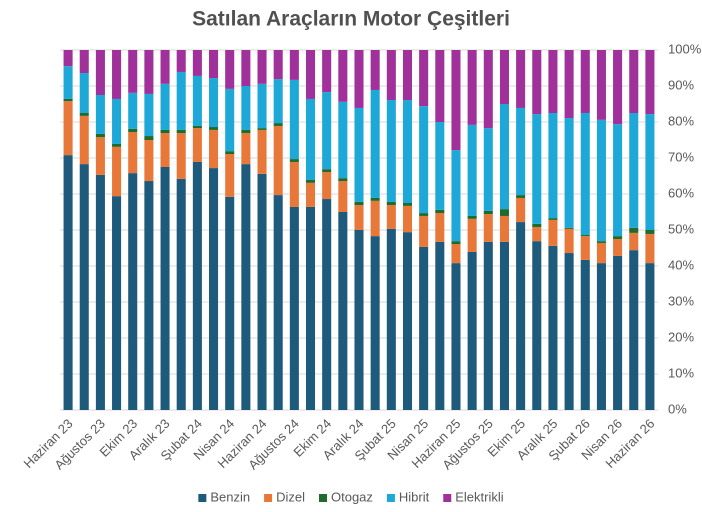  What do you see at coordinates (352, 496) in the screenshot?
I see `legend-label: Otogaz` at bounding box center [352, 496].